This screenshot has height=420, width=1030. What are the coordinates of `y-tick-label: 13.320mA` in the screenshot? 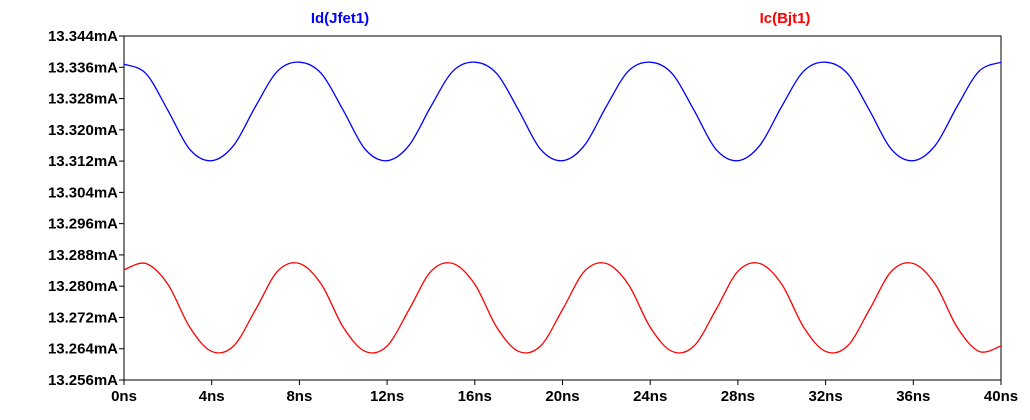 It's located at (83, 130).